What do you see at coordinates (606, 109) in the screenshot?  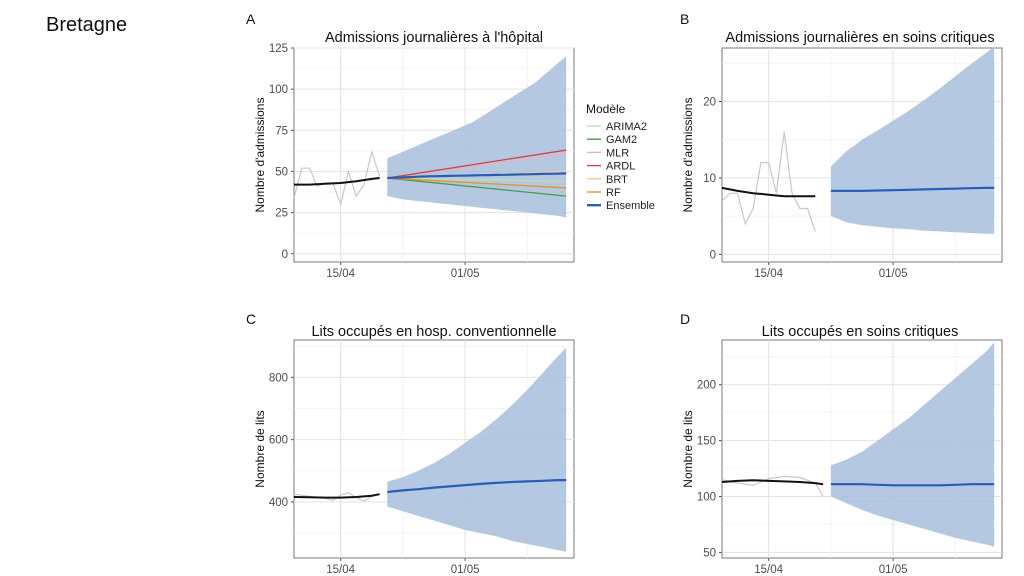 I see `legend-title: Modèle` at bounding box center [606, 109].